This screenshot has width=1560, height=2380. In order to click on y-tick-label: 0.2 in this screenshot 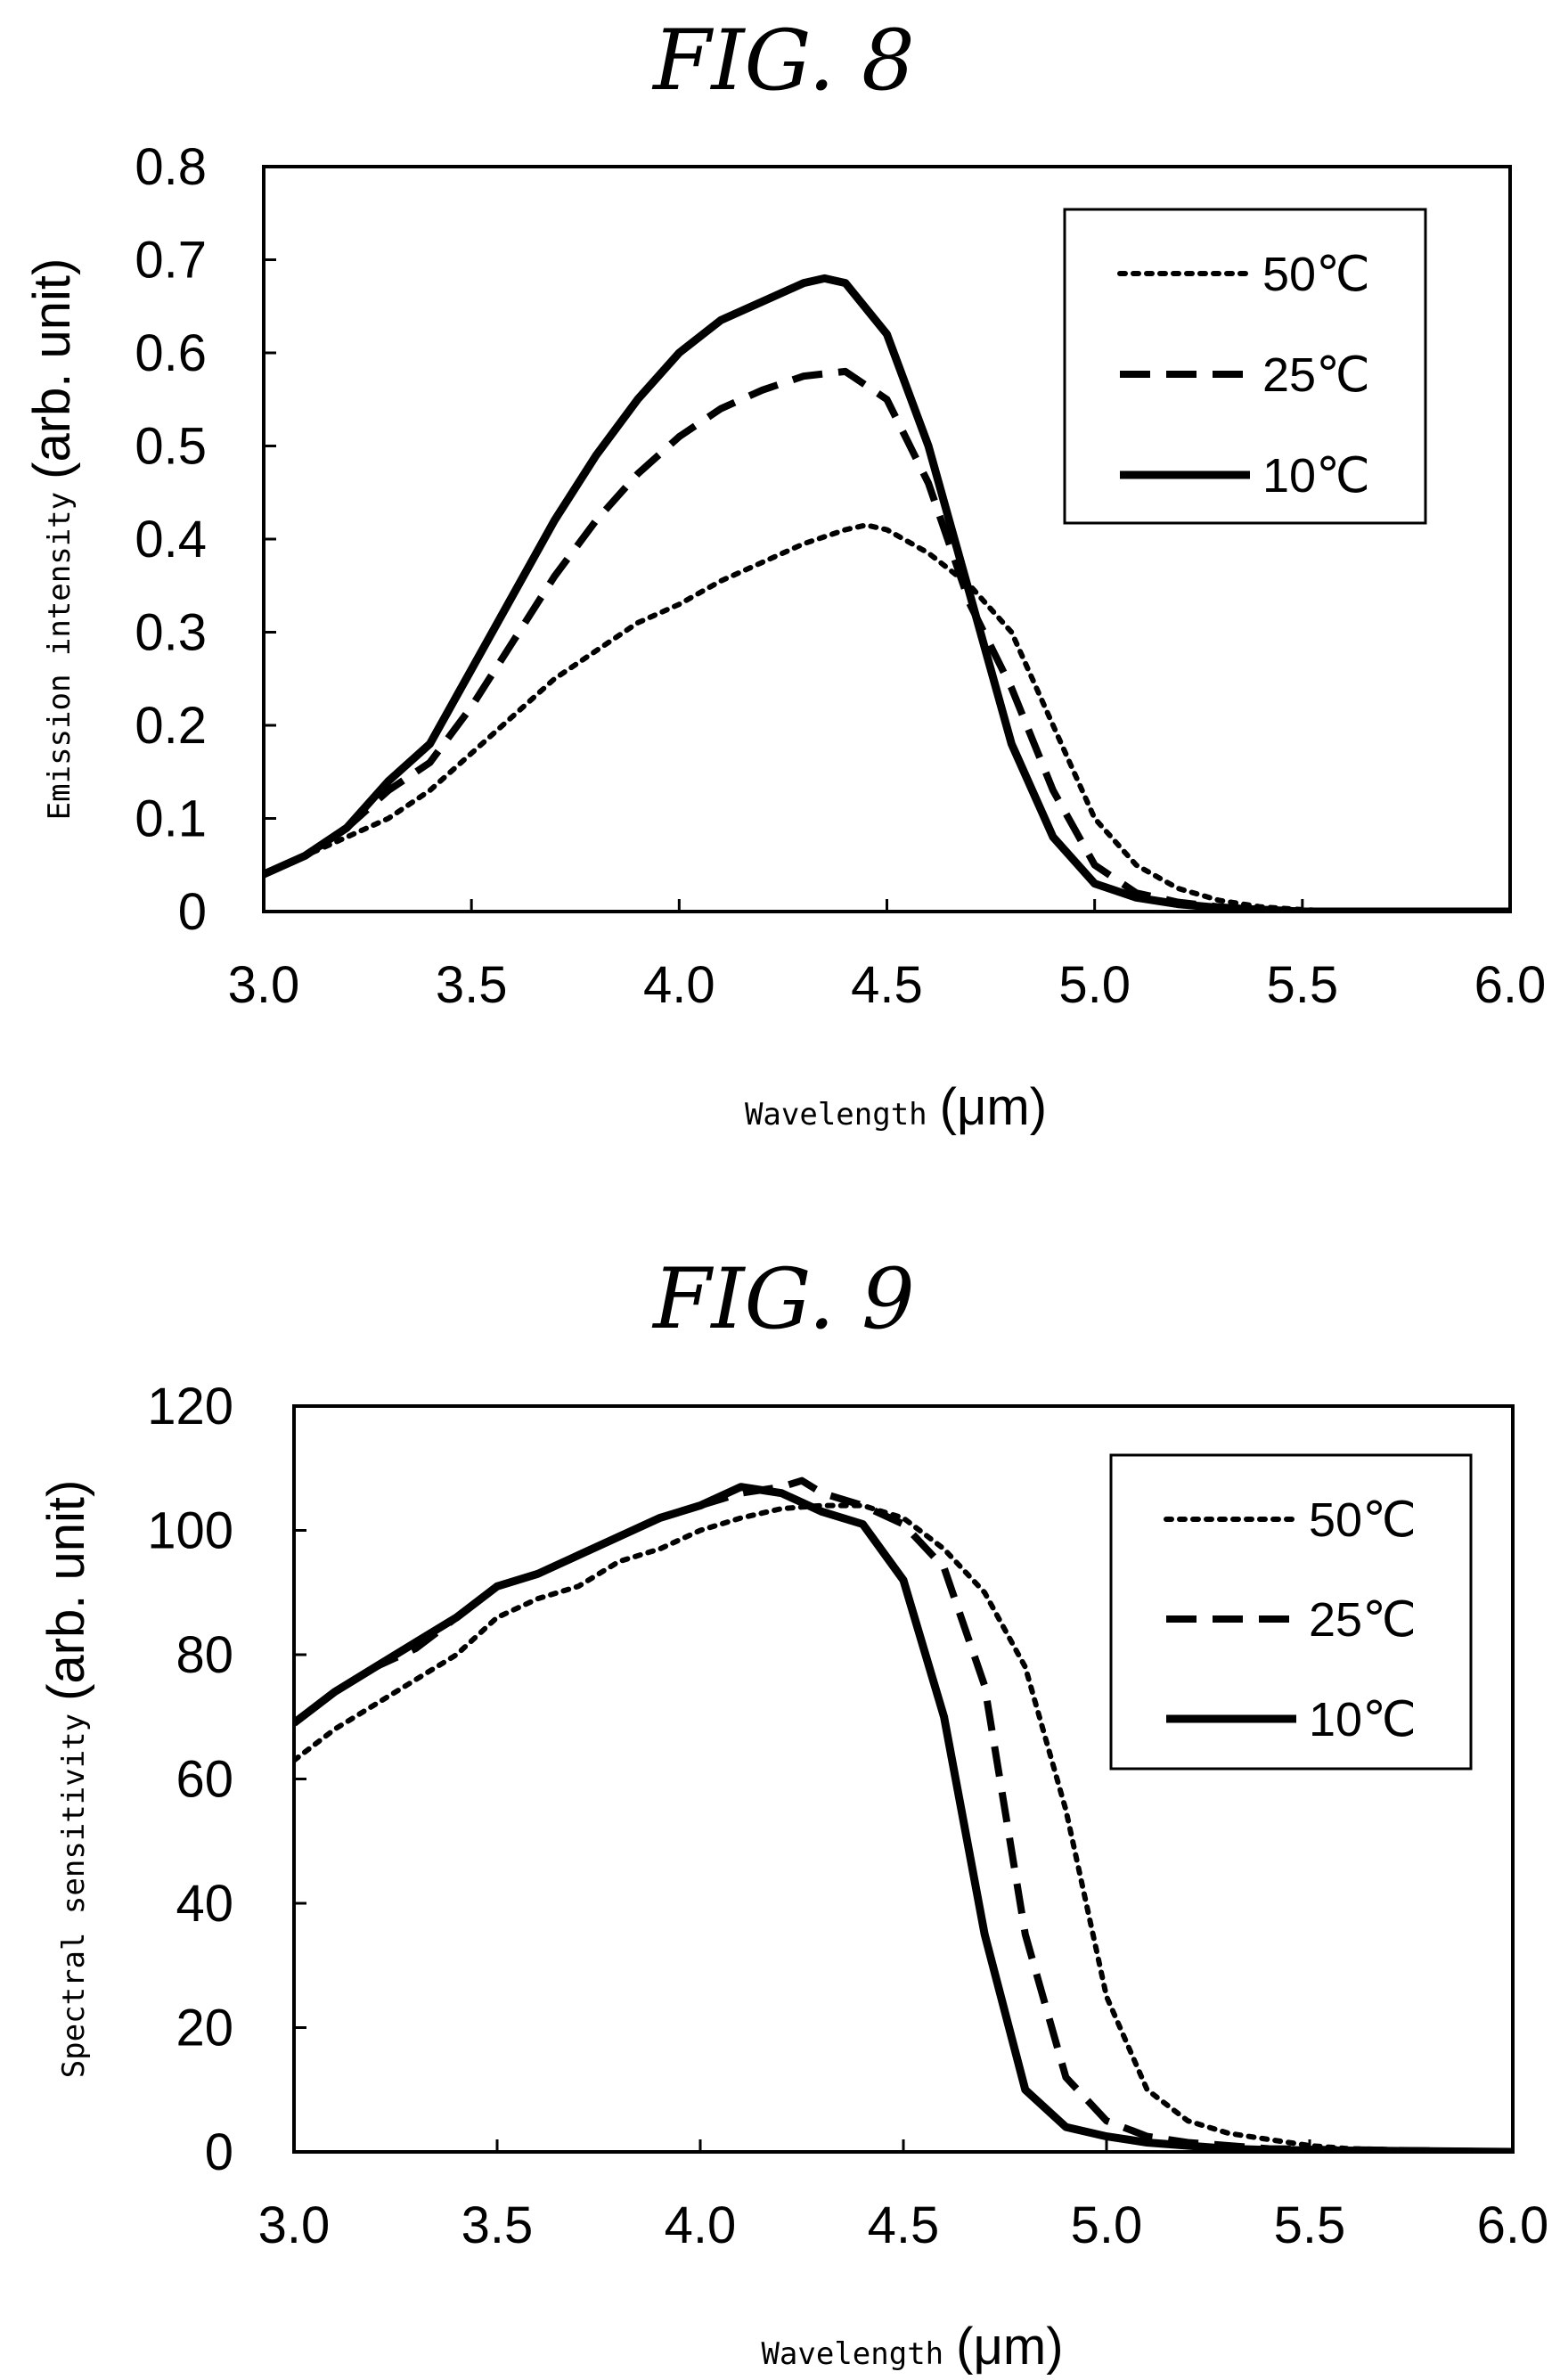, I will do `click(171, 726)`.